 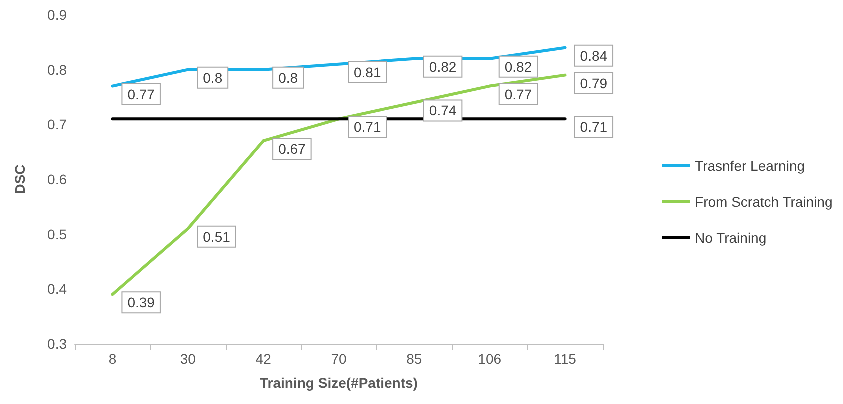 I want to click on data-label: 0.39, so click(x=142, y=302).